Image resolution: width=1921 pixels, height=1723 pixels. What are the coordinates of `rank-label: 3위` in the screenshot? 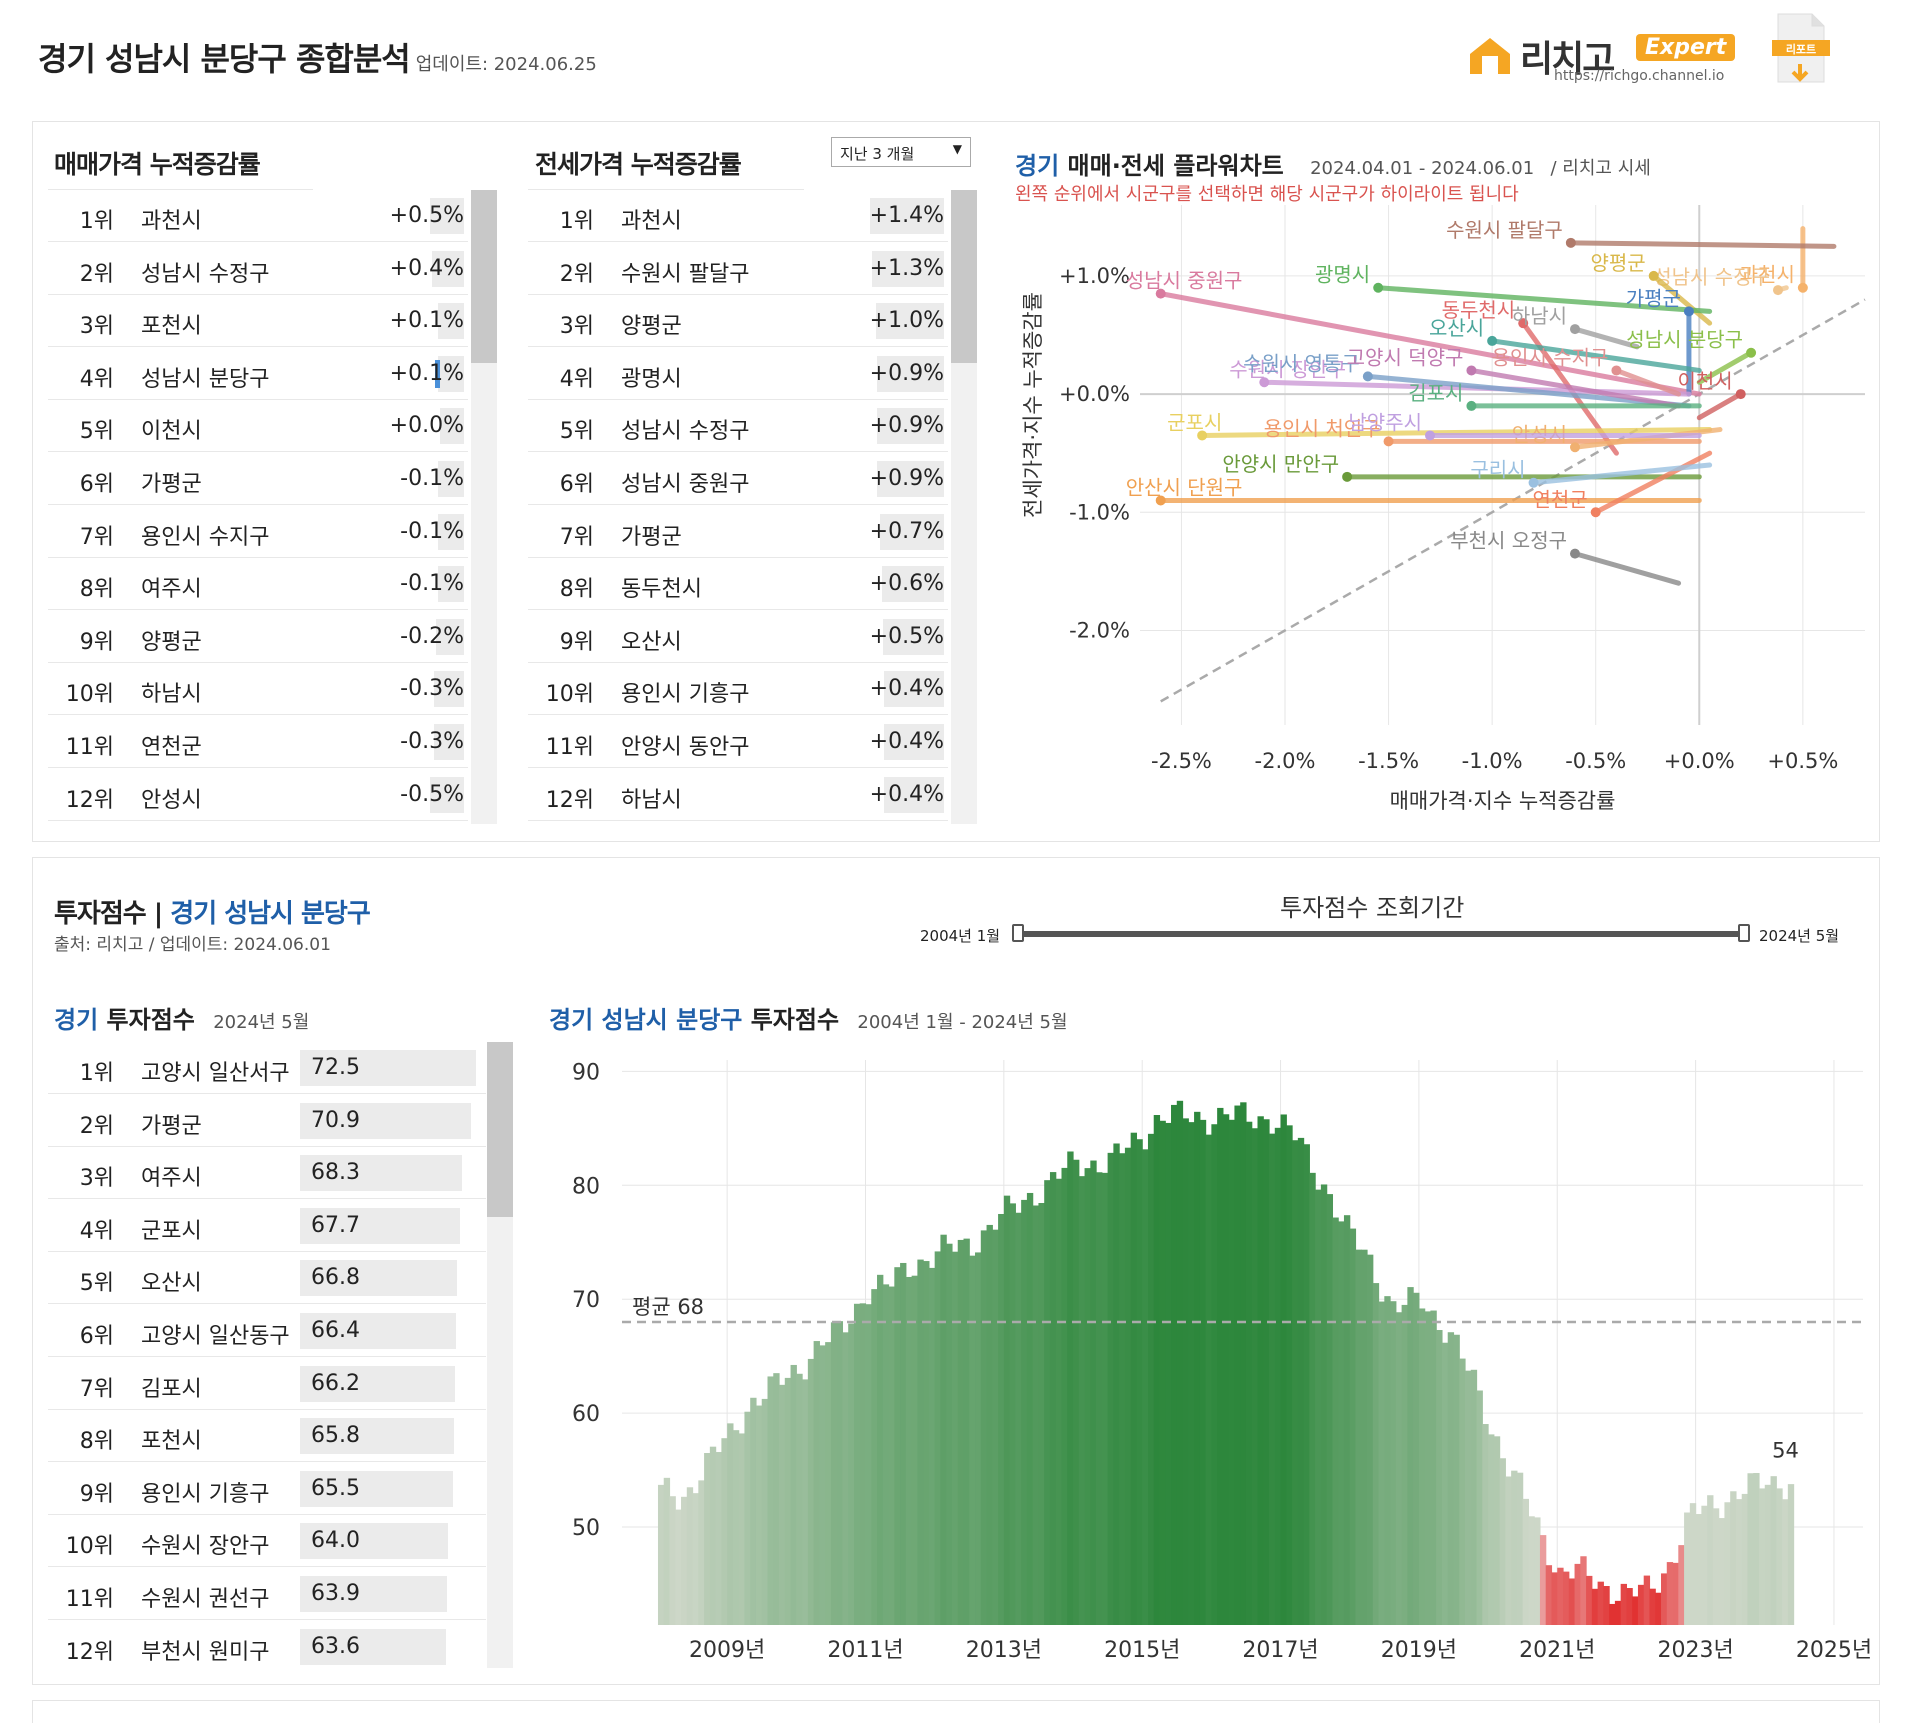 It's located at (96, 1179).